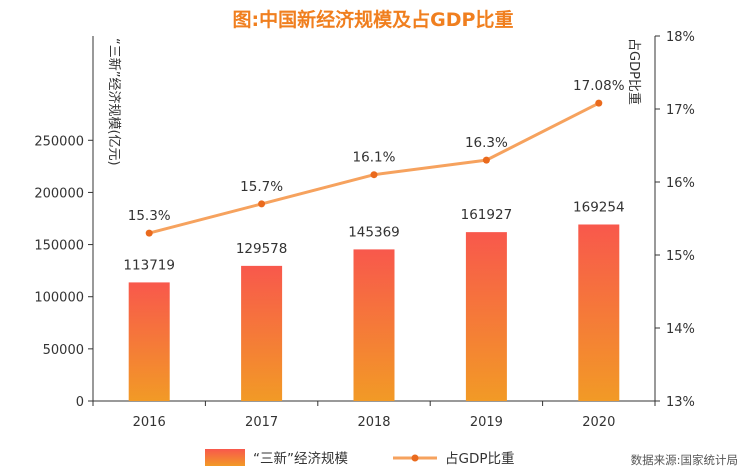 The image size is (746, 474). What do you see at coordinates (680, 110) in the screenshot?
I see `right-tick-label: 17%` at bounding box center [680, 110].